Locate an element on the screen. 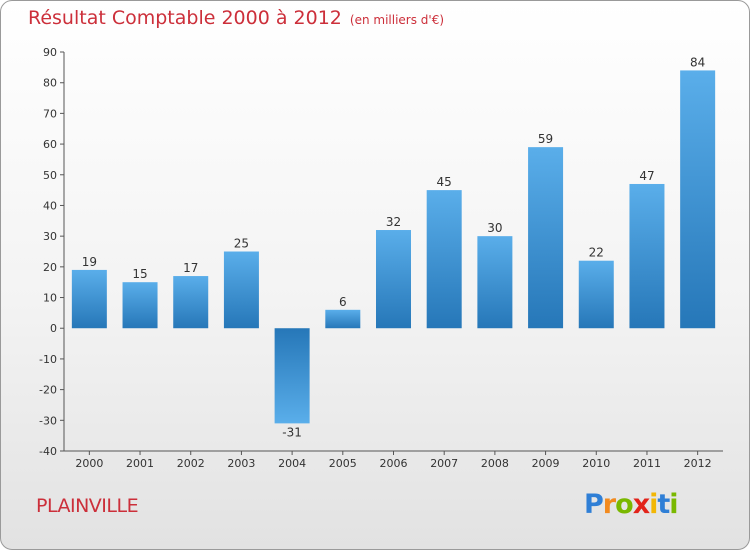 This screenshot has width=750, height=550. bar-value-label: 30 is located at coordinates (494, 228).